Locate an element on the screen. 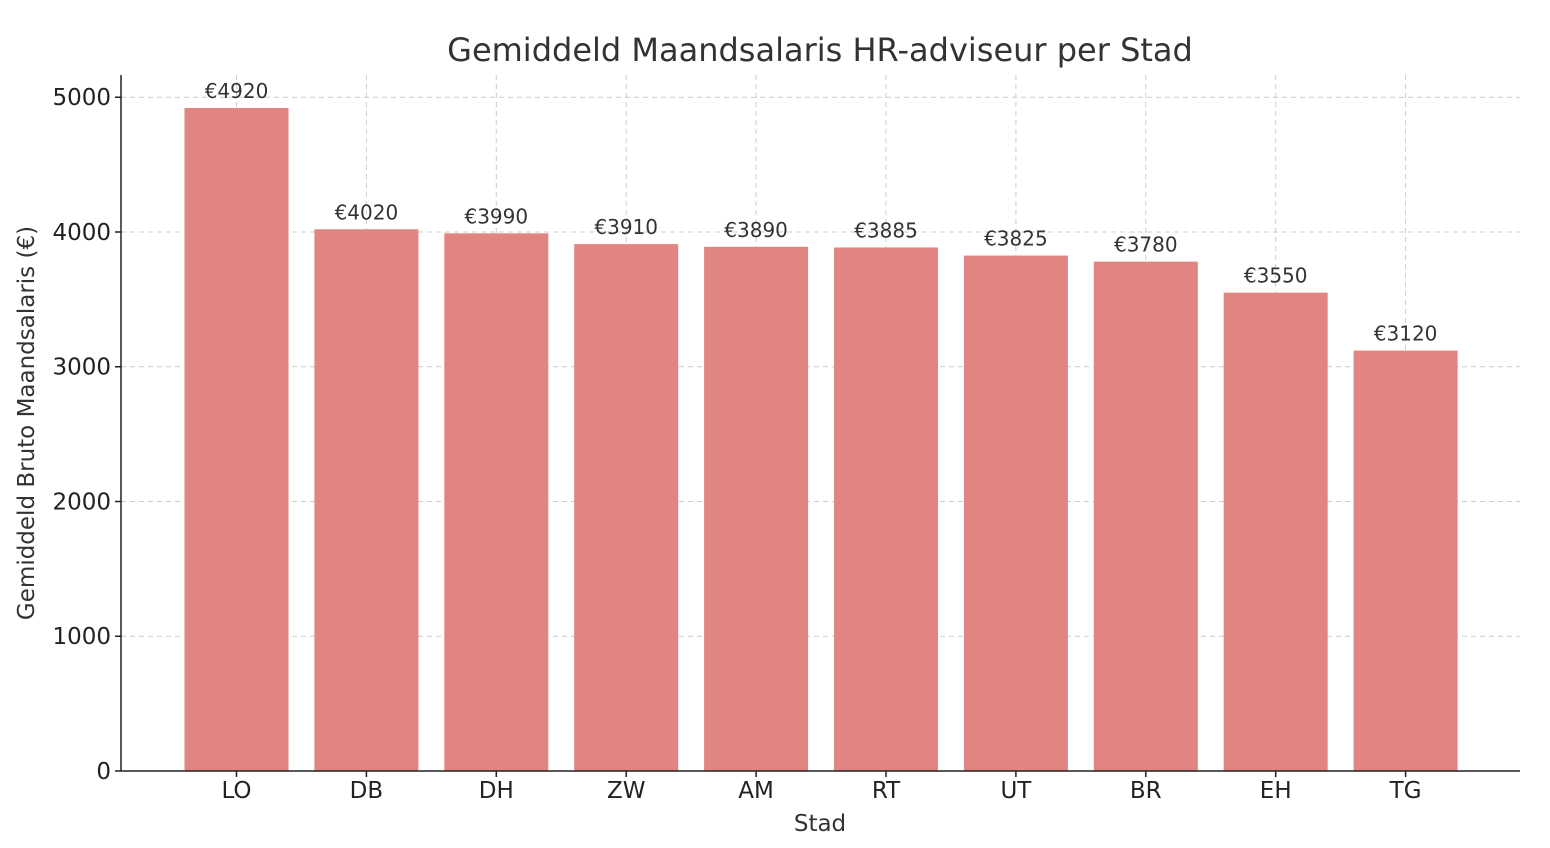 This screenshot has width=1550, height=848. y-tick-label: 0 is located at coordinates (103, 772).